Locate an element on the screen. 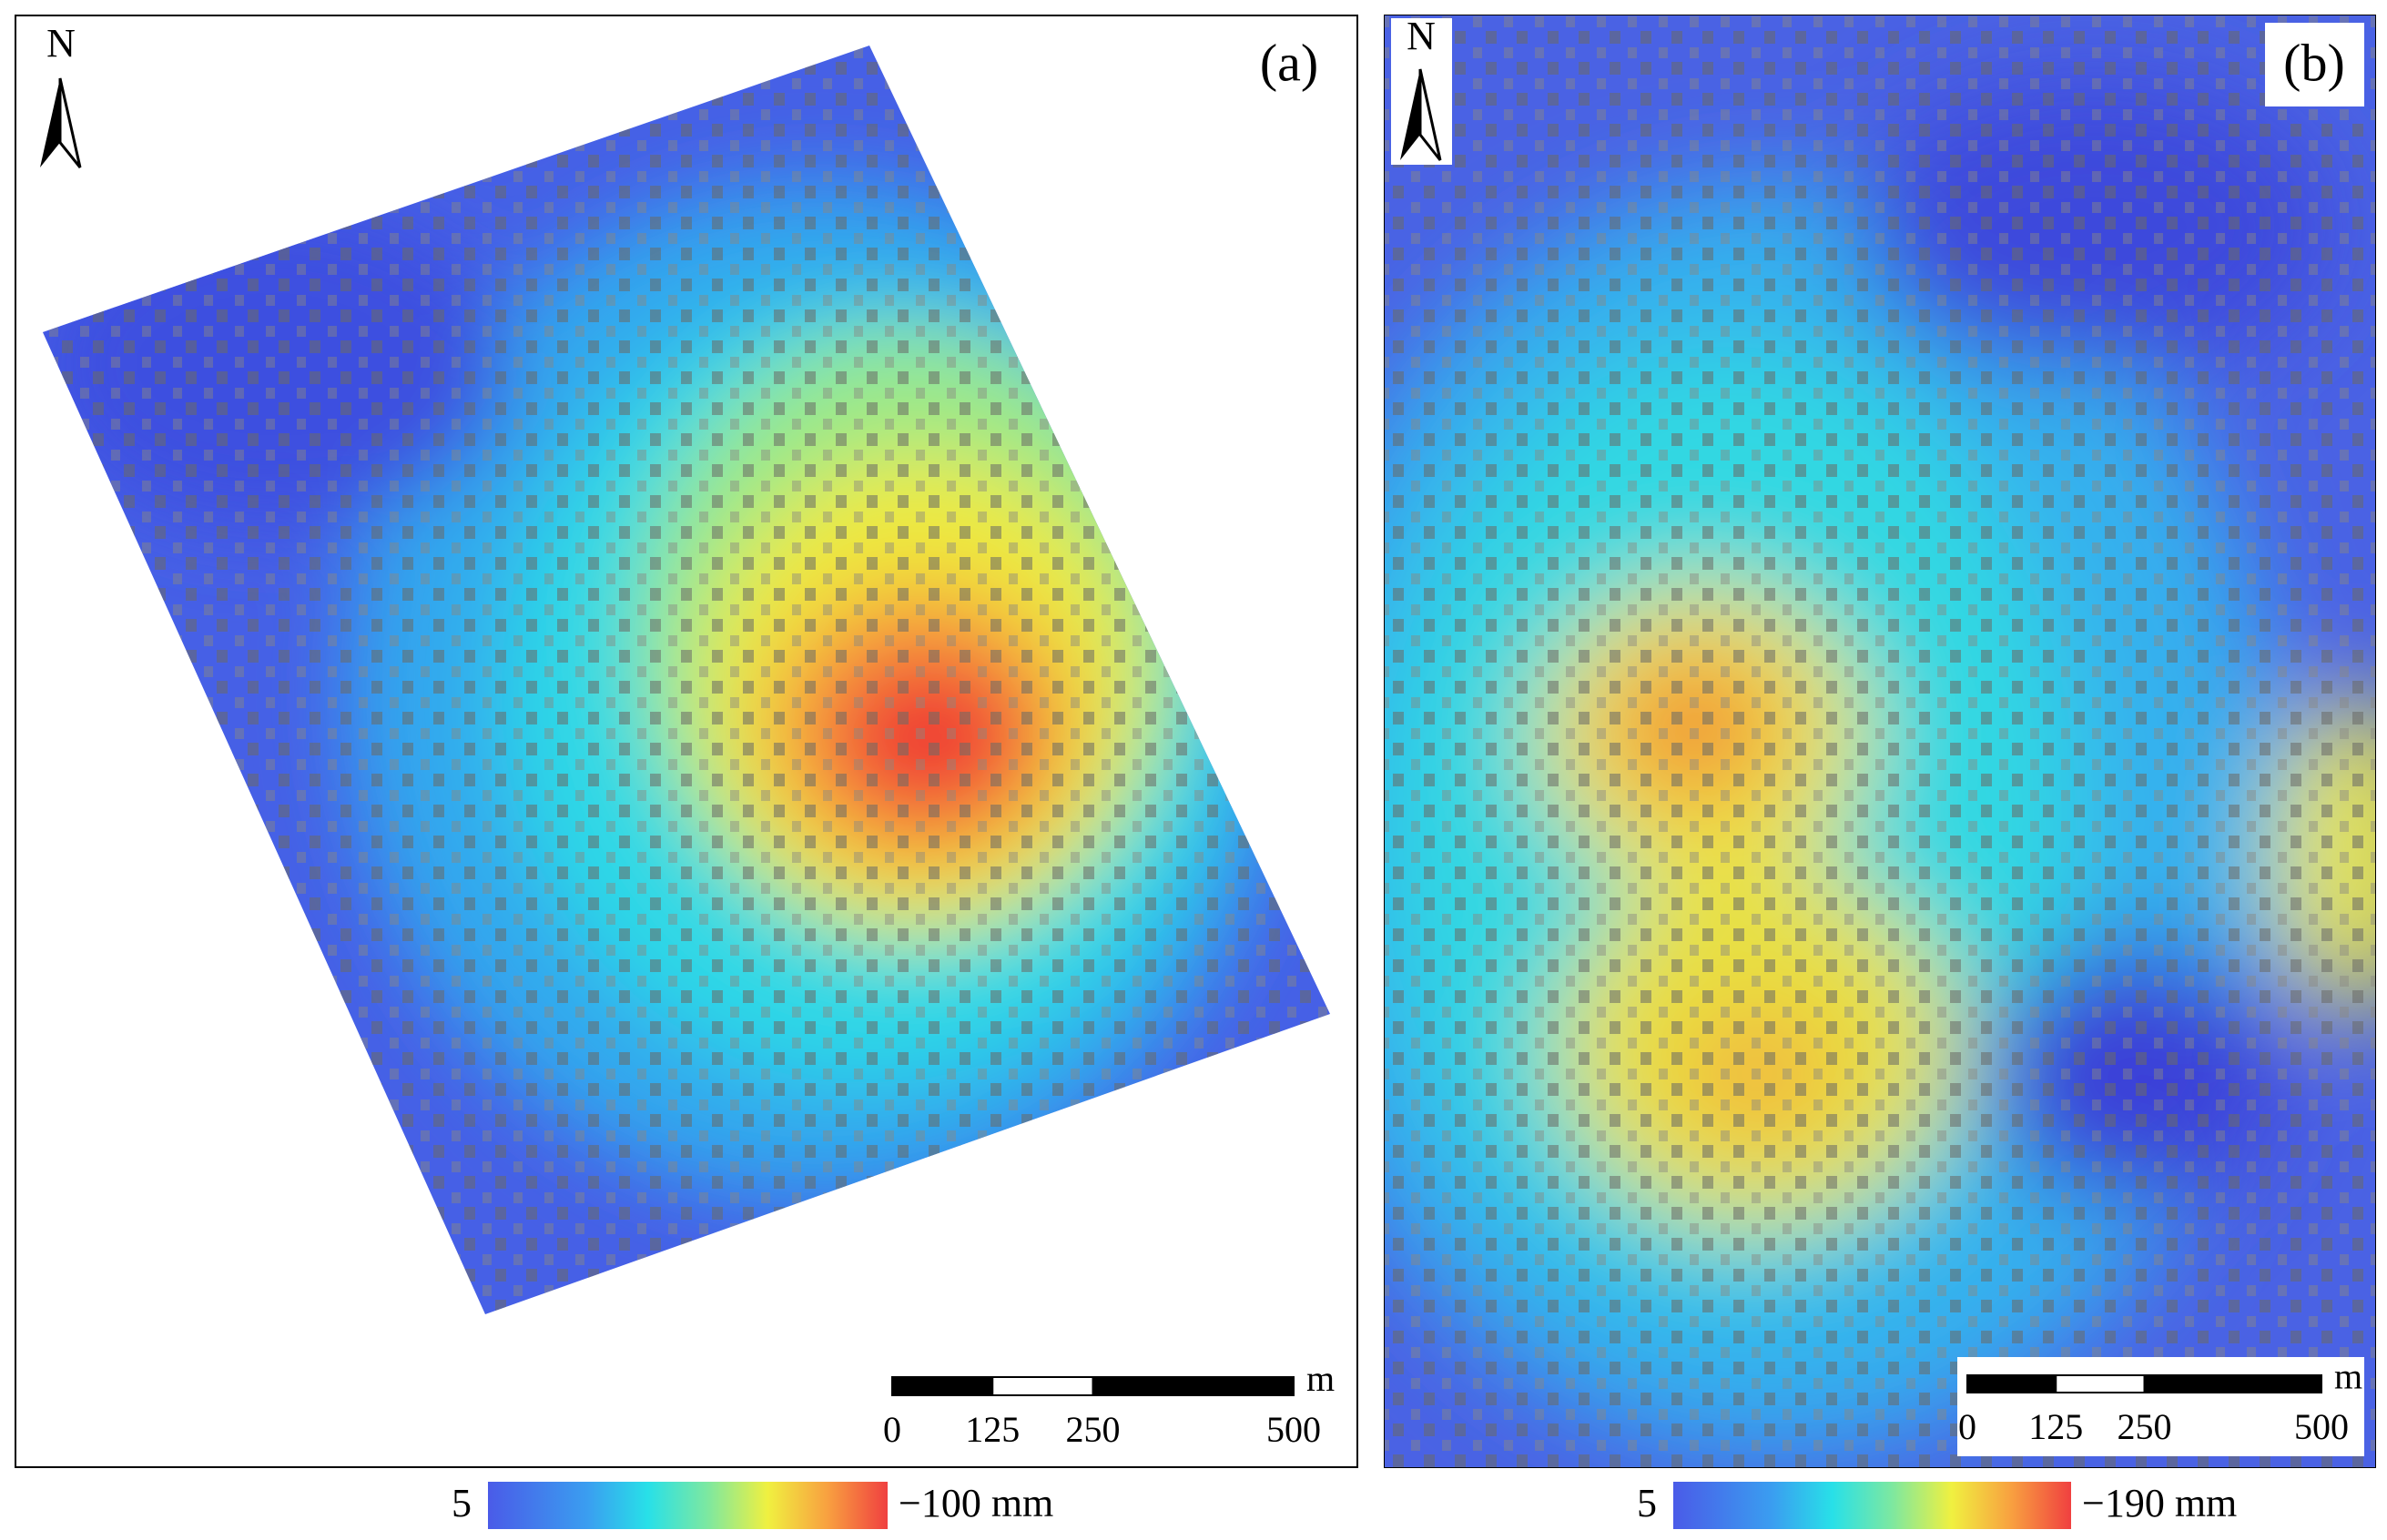 This screenshot has height=1540, width=2387. label-box is located at coordinates (2314, 64).